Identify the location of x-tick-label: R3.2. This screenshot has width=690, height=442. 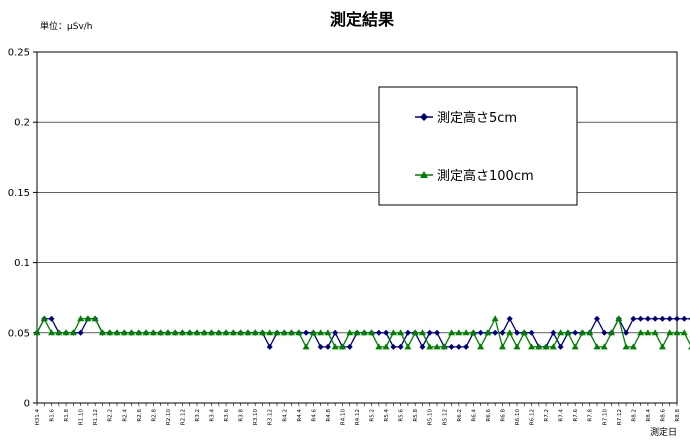
(198, 415).